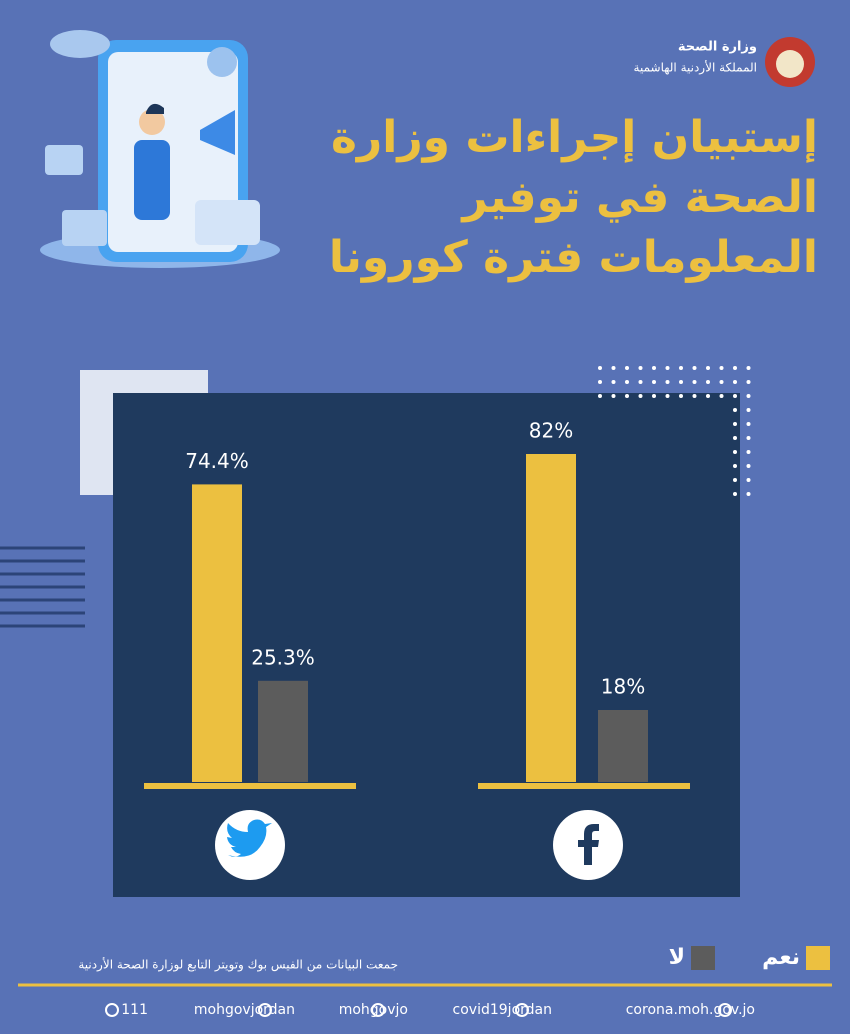 This screenshot has width=850, height=1034. I want to click on title-line: إستبيان إجراءات وزارة, so click(574, 137).